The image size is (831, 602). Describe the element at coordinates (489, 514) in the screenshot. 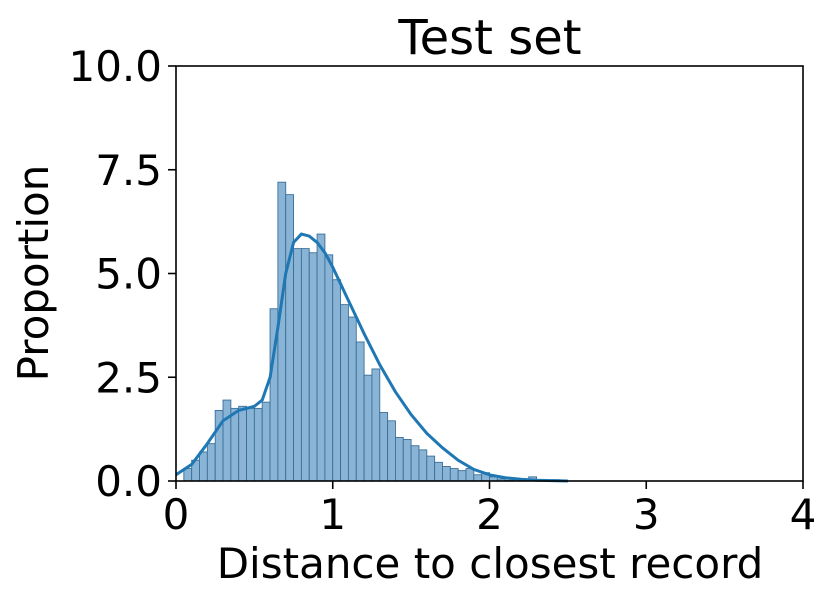

I see `x-tick-label: 2` at that location.